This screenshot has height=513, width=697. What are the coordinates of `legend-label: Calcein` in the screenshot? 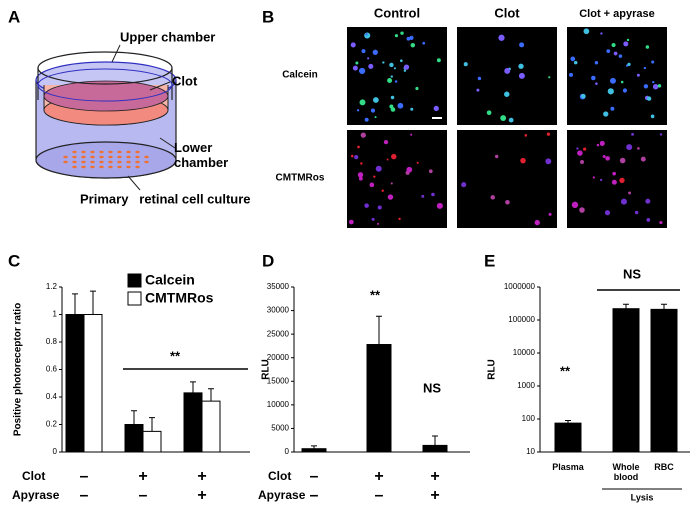 It's located at (170, 280).